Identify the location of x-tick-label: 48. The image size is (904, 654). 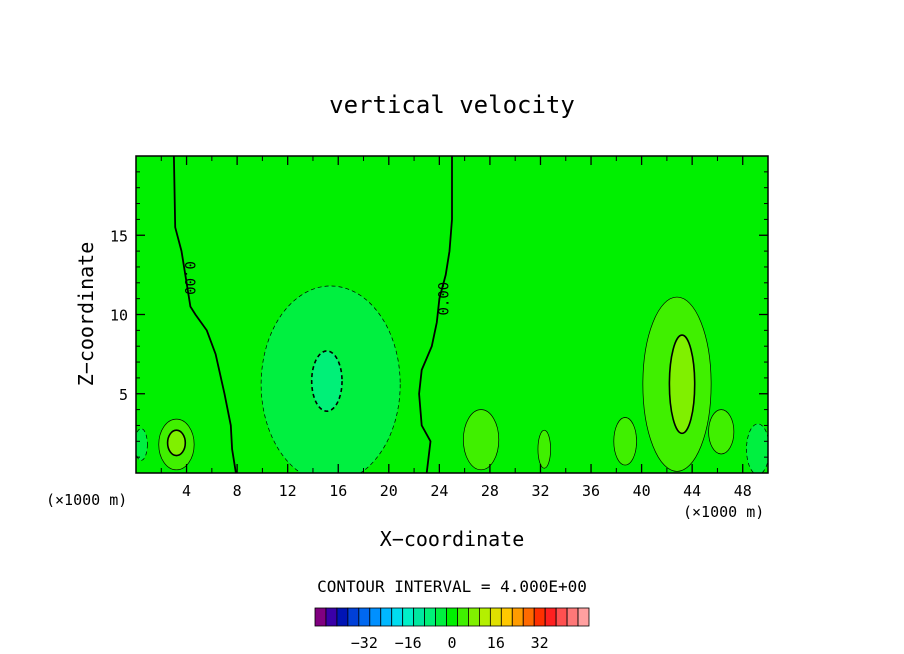
(743, 491).